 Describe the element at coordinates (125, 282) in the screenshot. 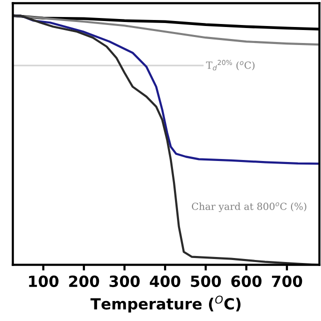

I see `x-tick-label: 300` at that location.